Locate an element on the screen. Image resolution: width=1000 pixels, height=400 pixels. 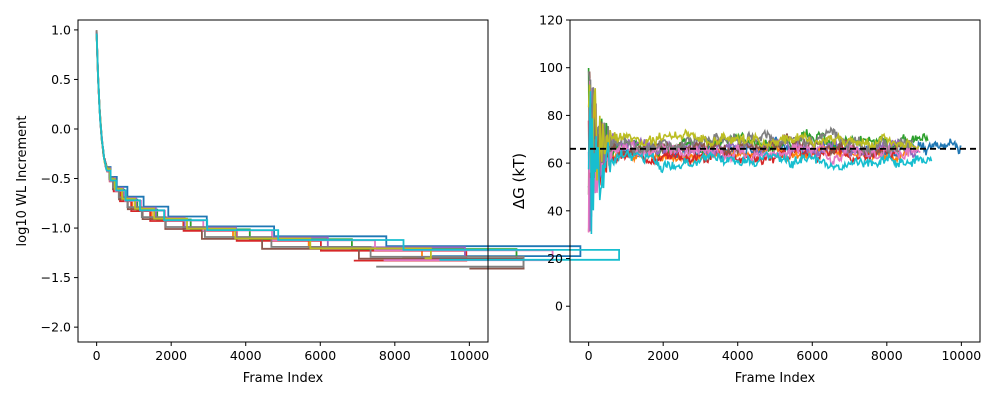
wl-increment-x-tick-label: 2000 is located at coordinates (171, 355).